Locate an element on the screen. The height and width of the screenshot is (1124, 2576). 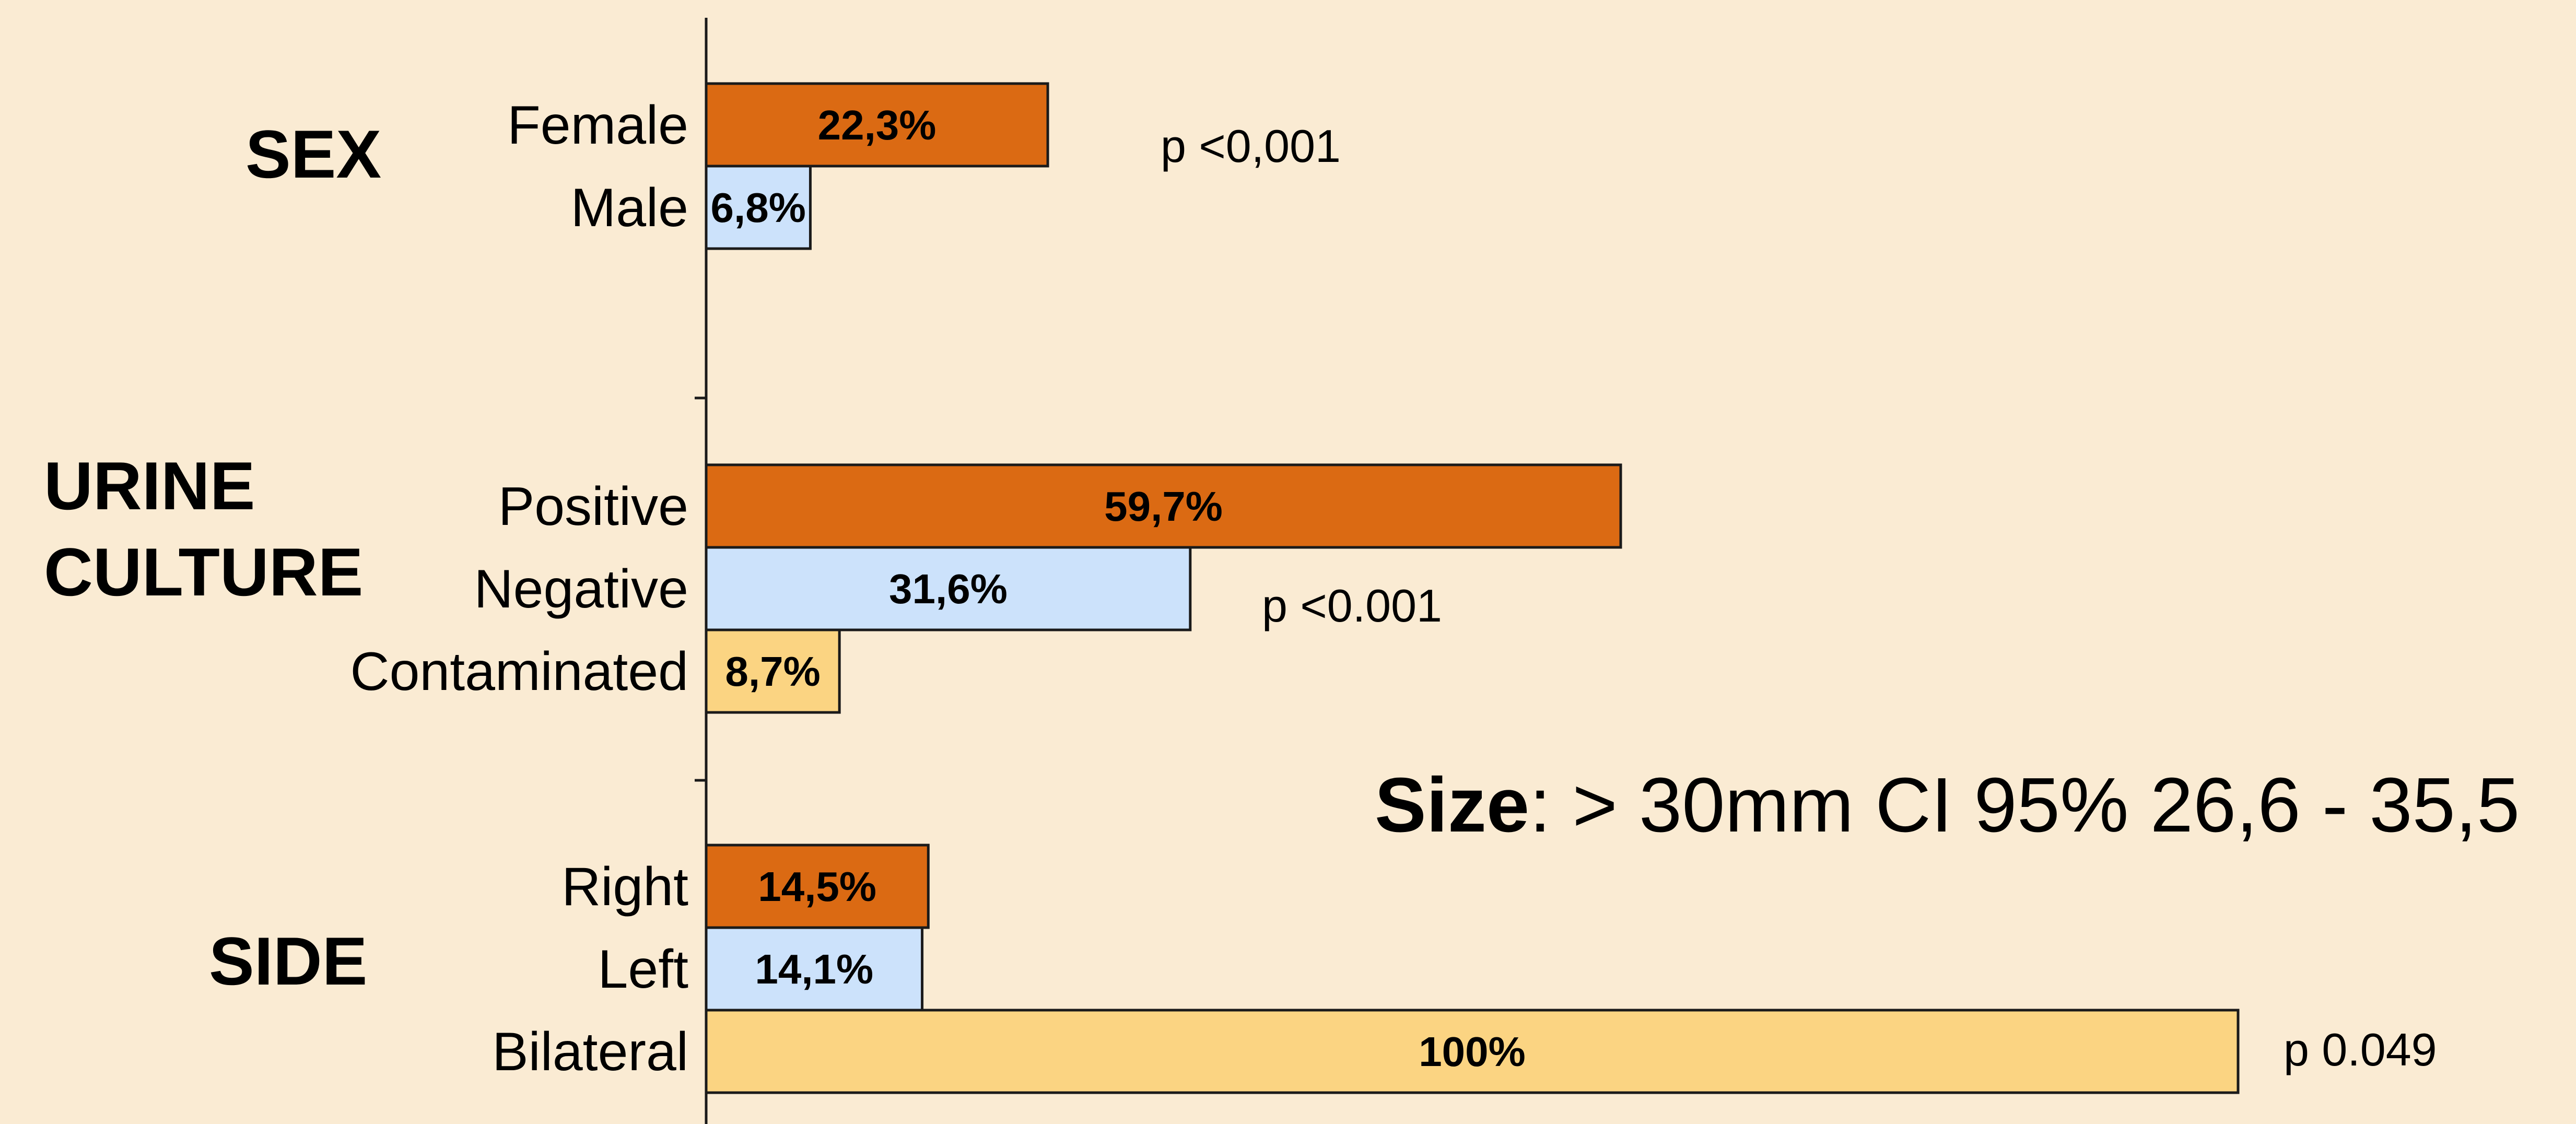
category-label: Negative is located at coordinates (581, 589).